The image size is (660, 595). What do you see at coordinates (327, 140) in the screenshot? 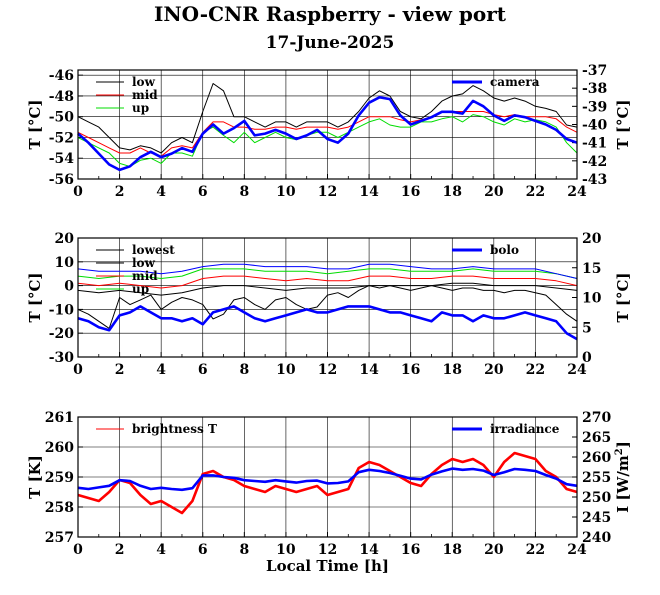
I see `series-line-up` at bounding box center [327, 140].